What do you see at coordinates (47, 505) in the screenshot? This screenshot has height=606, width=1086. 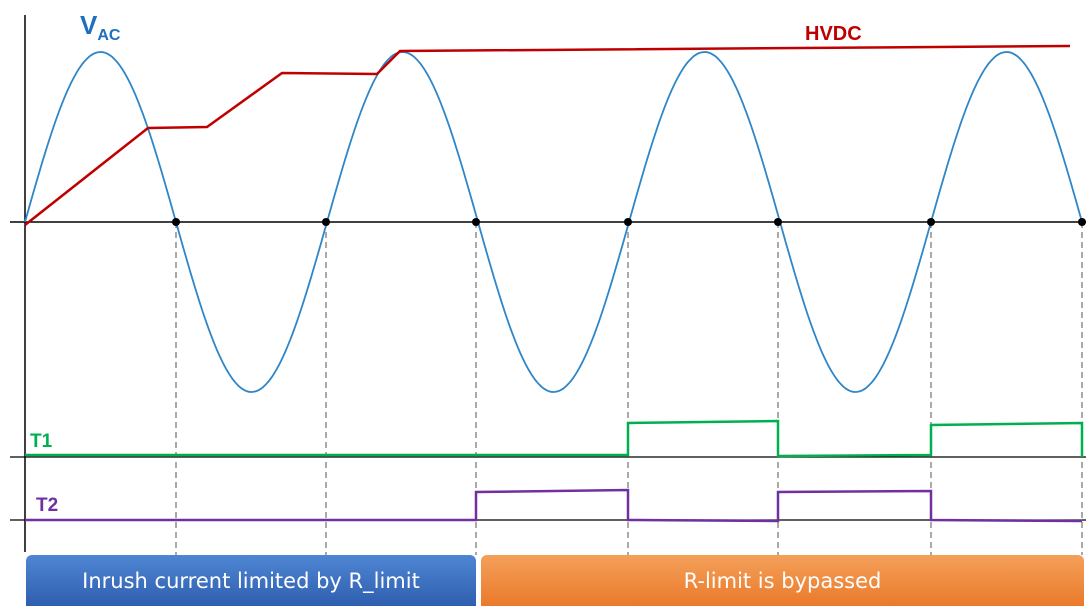 I see `t2-label: T2` at bounding box center [47, 505].